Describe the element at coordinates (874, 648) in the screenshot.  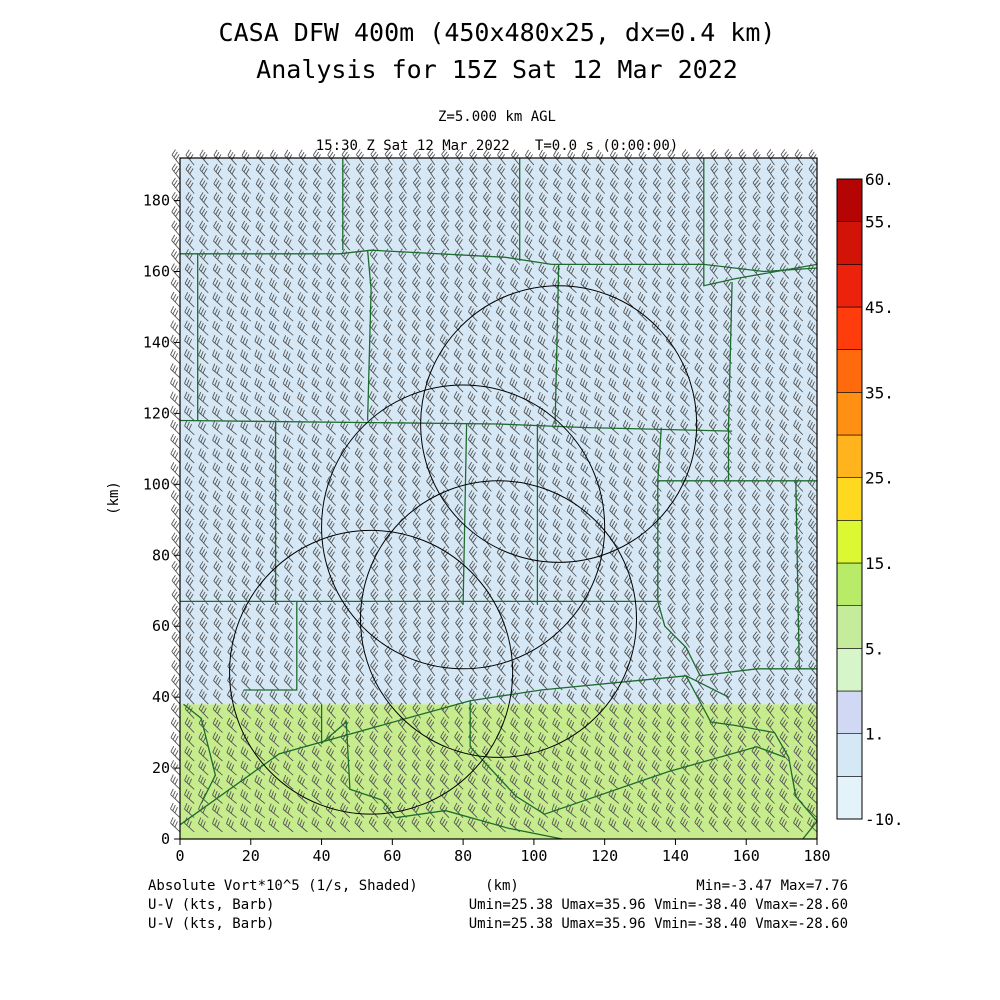
I see `colorbar-label: 5.` at that location.